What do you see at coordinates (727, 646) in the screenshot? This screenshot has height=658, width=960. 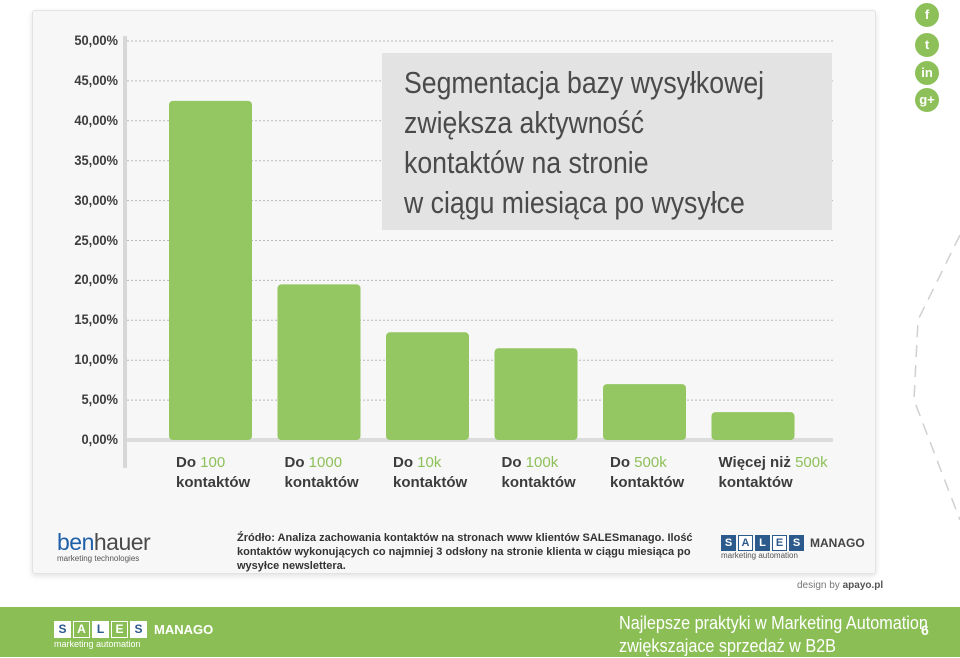 I see `footer-line2: zwiększajace sprzedaż w B2B` at bounding box center [727, 646].